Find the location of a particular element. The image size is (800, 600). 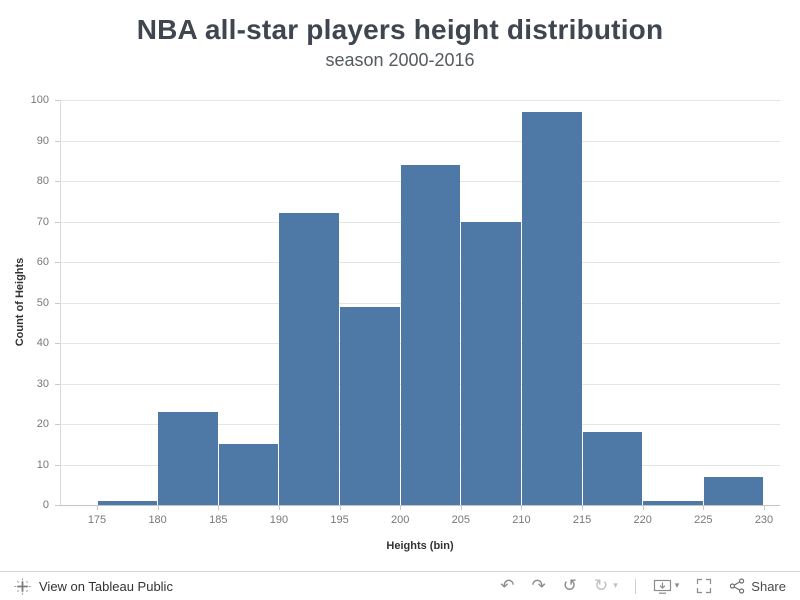

chart-subtitle: season 2000-2016 is located at coordinates (400, 60).